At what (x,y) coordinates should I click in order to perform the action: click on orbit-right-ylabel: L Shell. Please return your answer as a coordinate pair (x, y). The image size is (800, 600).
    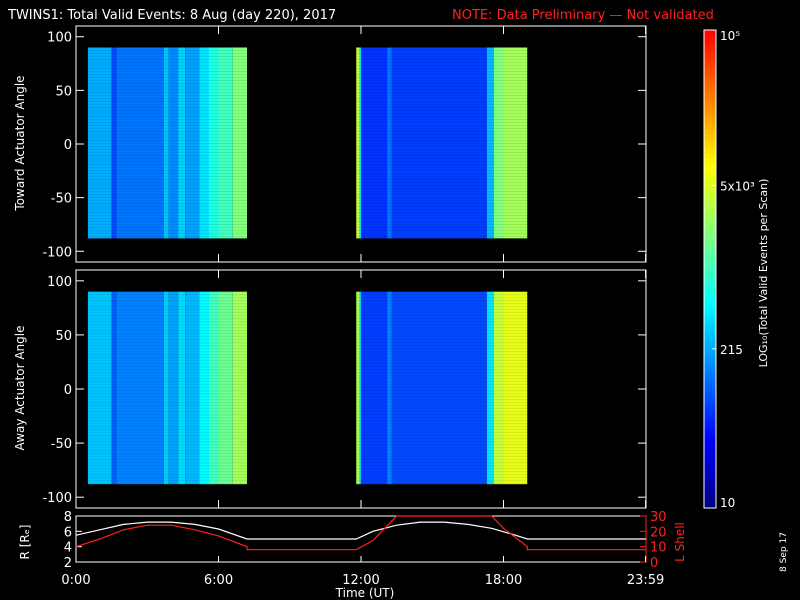
    Looking at the image, I should click on (680, 542).